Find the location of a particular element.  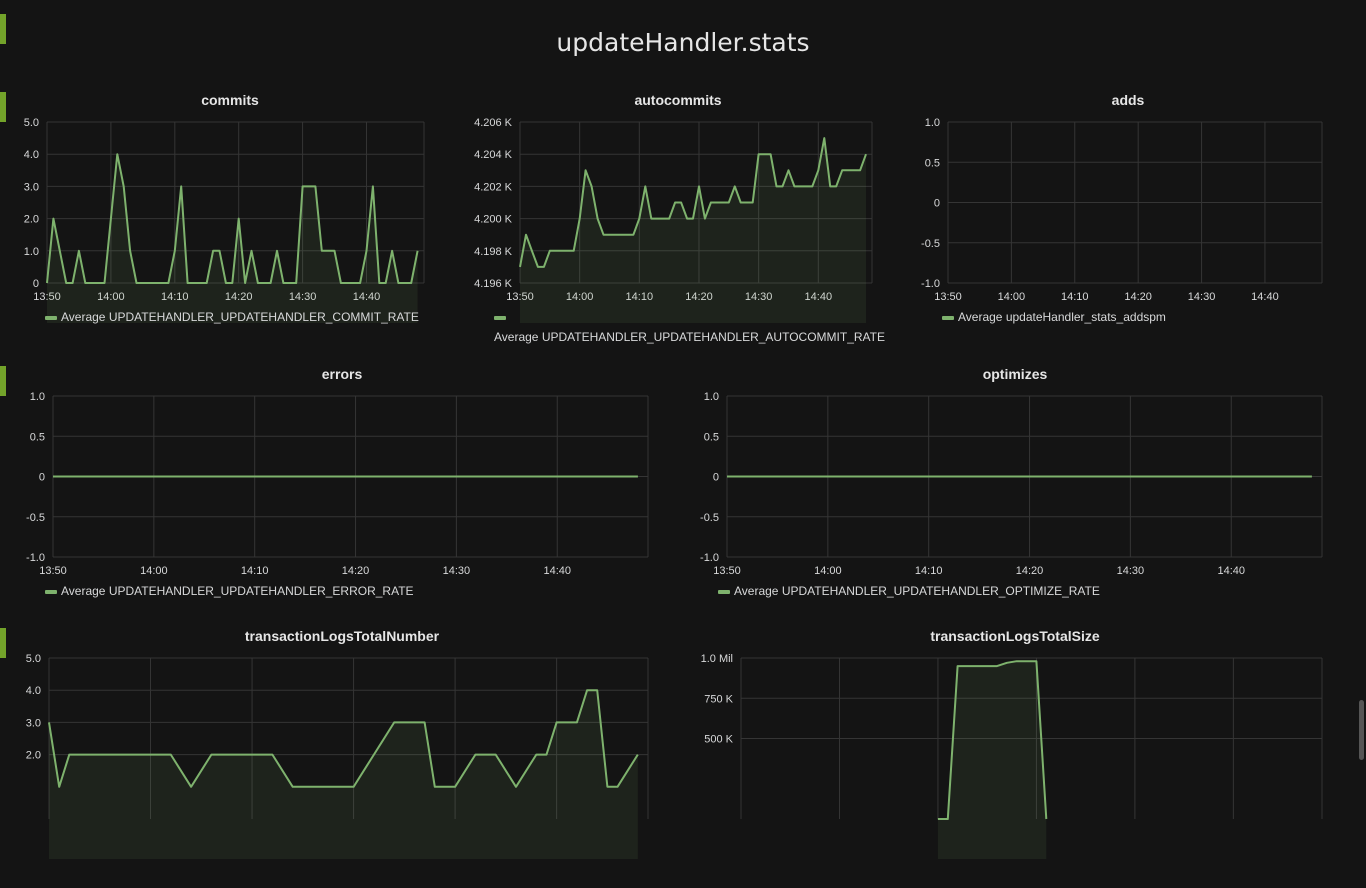

panel-transactionLogsTotalNumber: transactionLogsTotalNumber 2.0 3.0 4.0 5.0 is located at coordinates (342, 758).